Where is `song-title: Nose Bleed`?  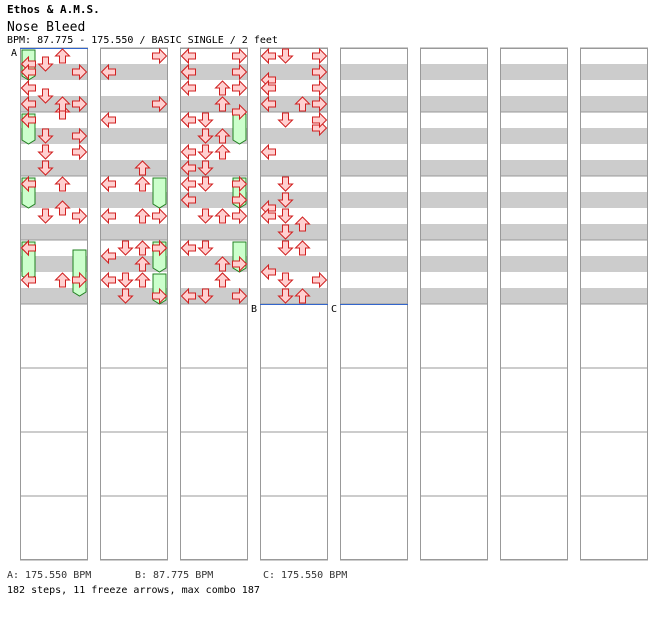
song-title: Nose Bleed is located at coordinates (46, 27).